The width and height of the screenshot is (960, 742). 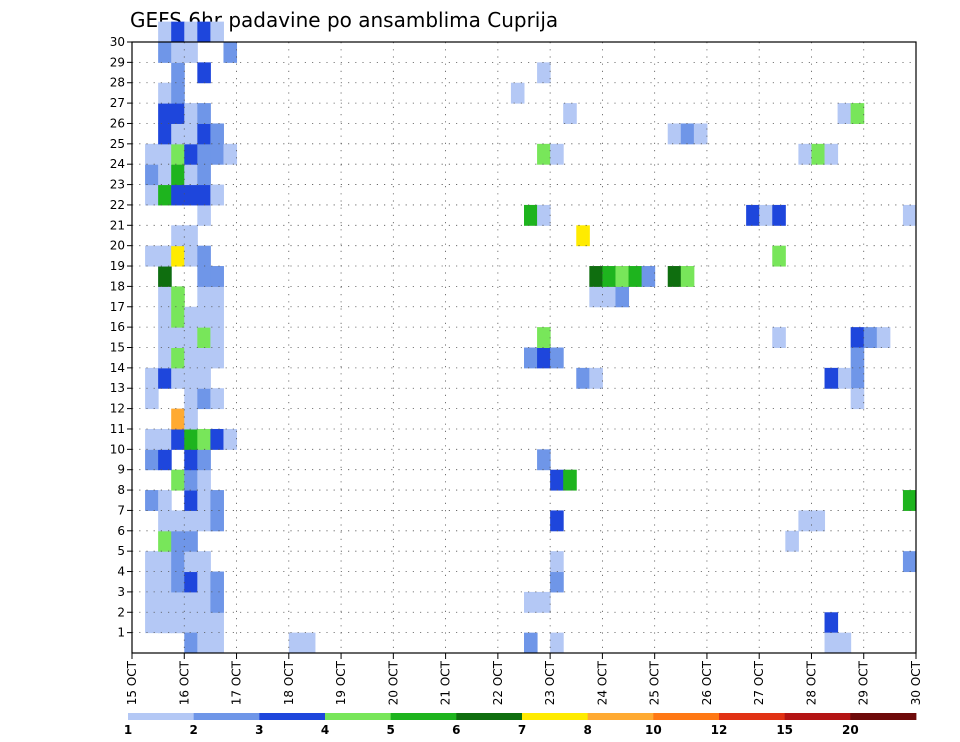 What do you see at coordinates (811, 682) in the screenshot?
I see `x-tick-label: 28 OCT` at bounding box center [811, 682].